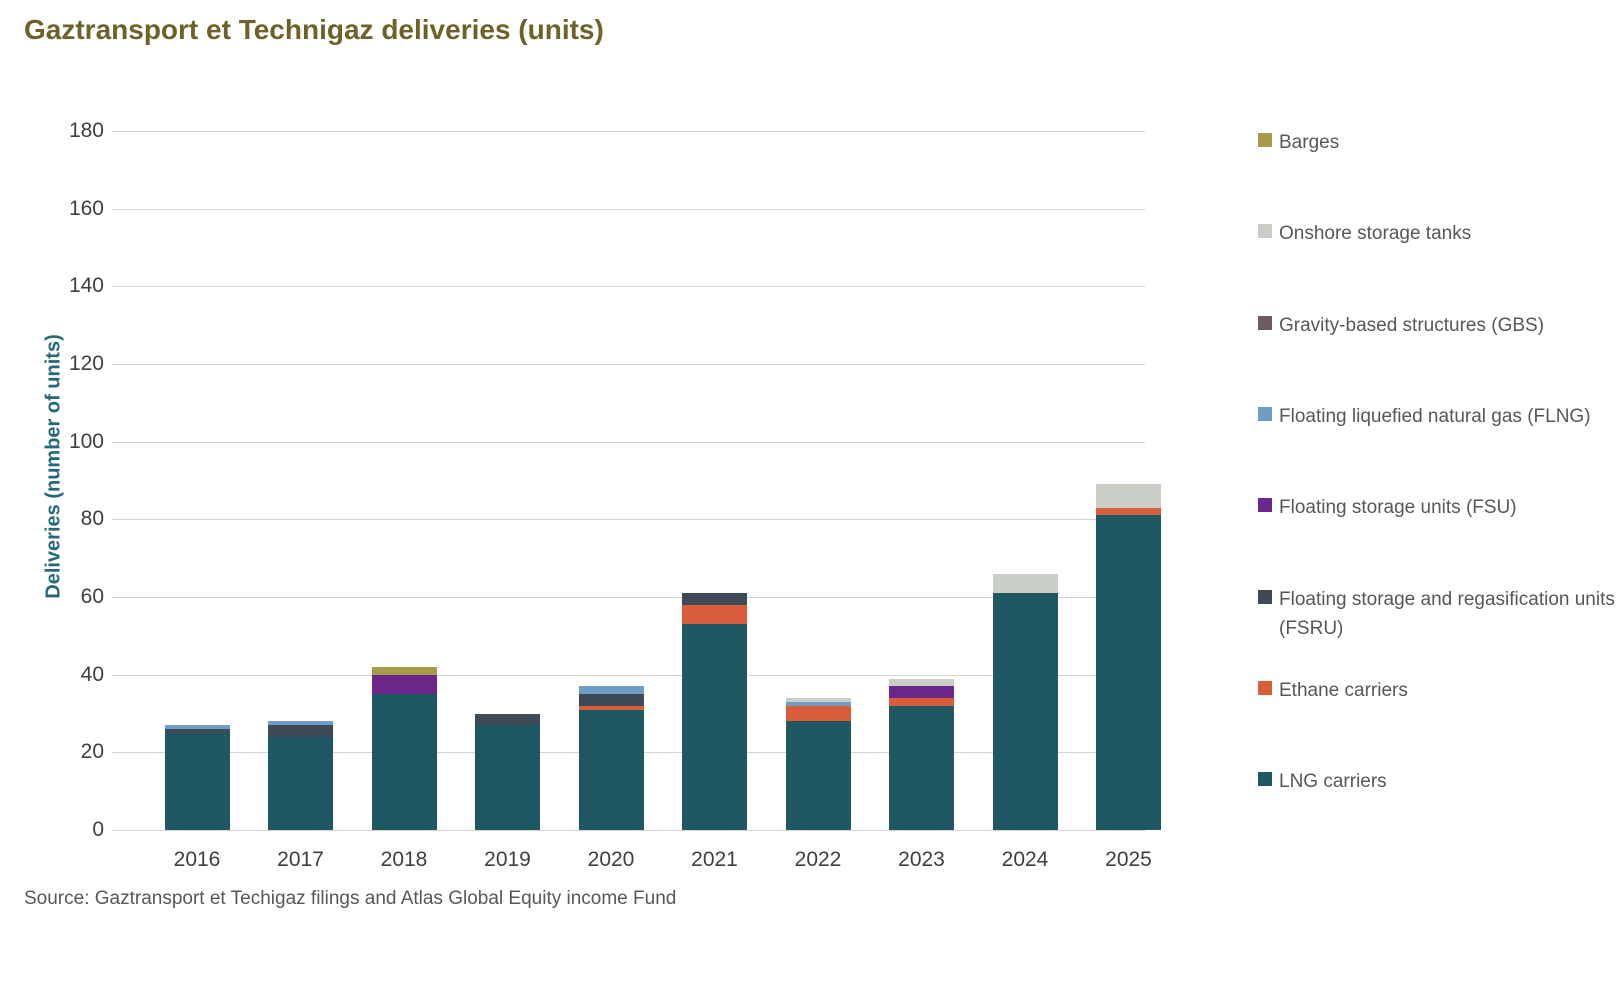 This screenshot has height=982, width=1624. What do you see at coordinates (1025, 859) in the screenshot?
I see `x-tick-label-2024: 2024` at bounding box center [1025, 859].